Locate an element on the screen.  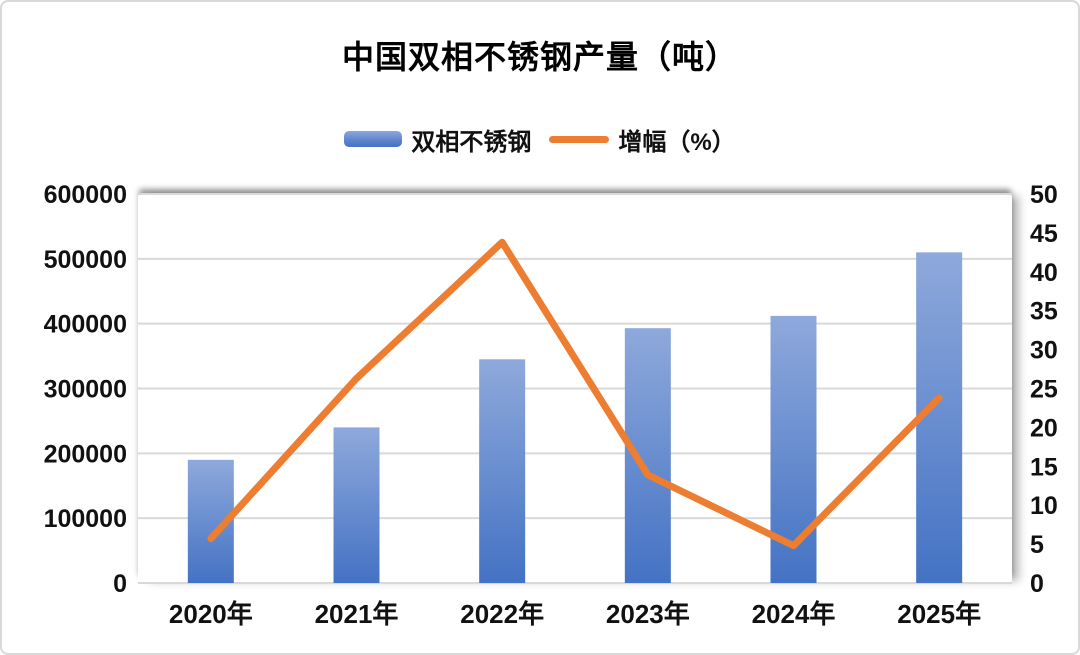
x-axis-label-2023年: 2023年 is located at coordinates (648, 614).